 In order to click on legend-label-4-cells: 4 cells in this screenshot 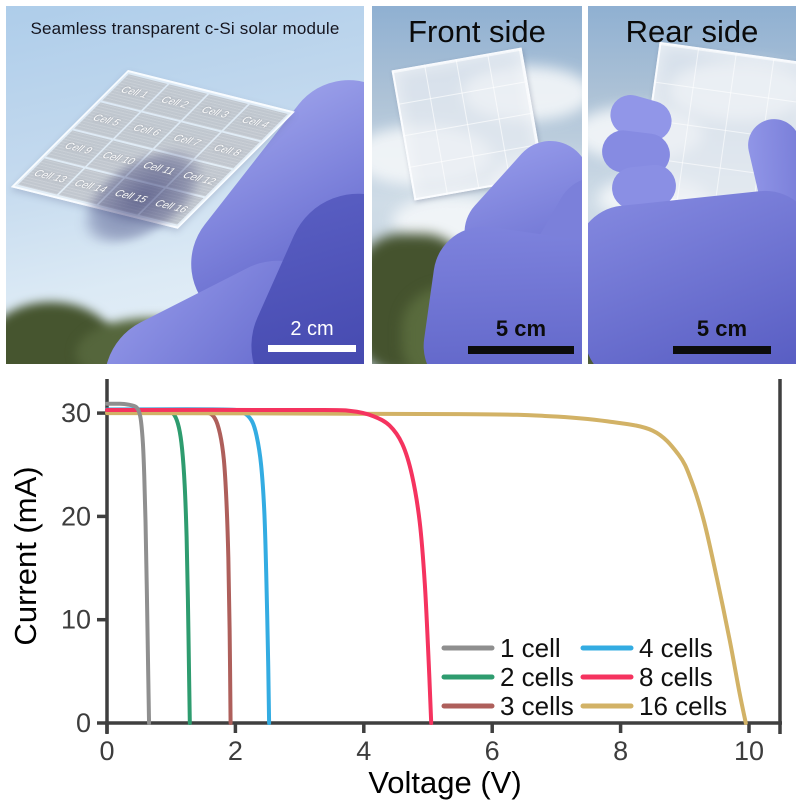, I will do `click(676, 648)`.